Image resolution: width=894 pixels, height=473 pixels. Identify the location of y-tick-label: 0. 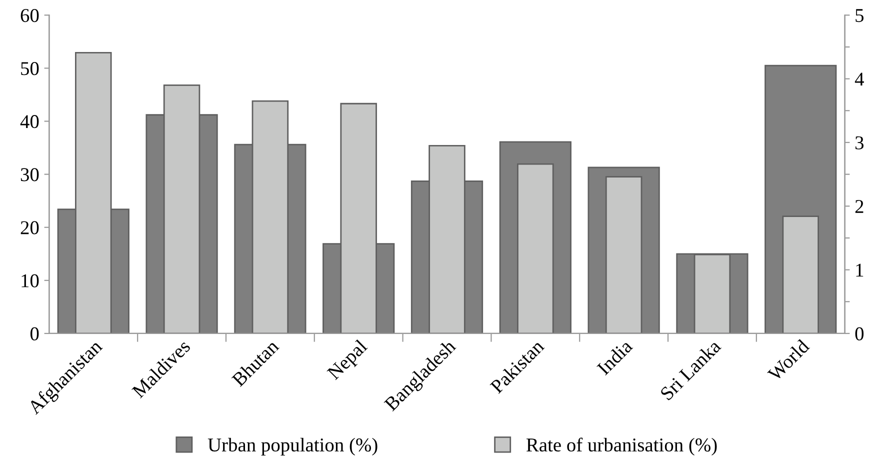
(34, 333).